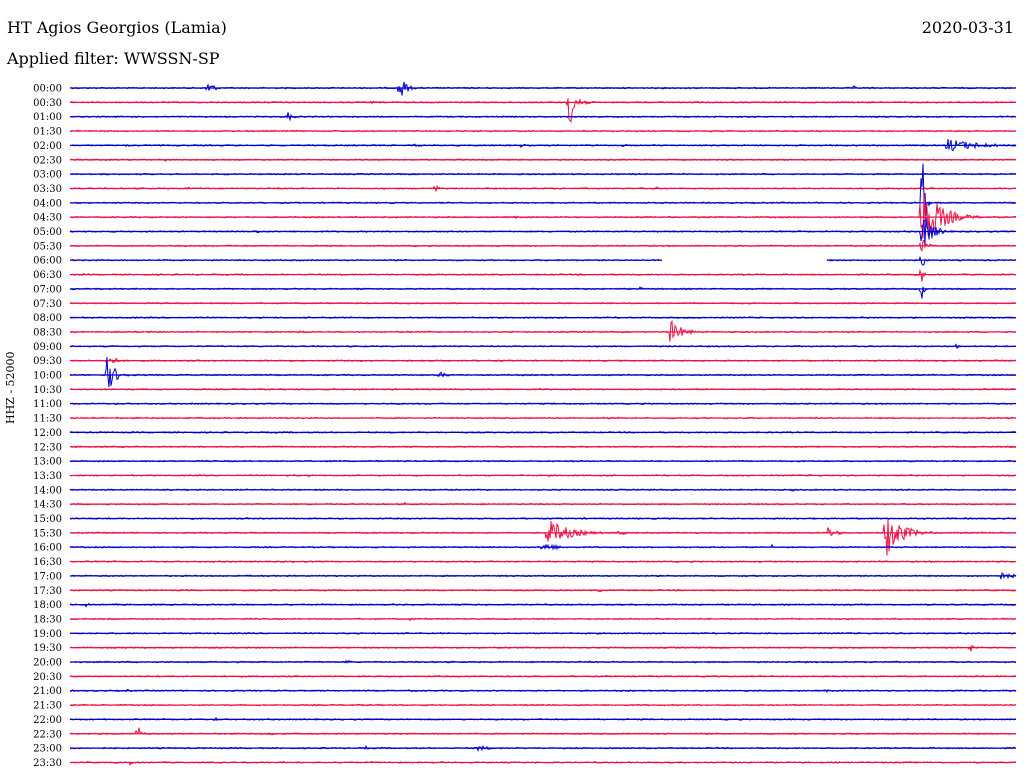 The height and width of the screenshot is (780, 1024). I want to click on time-label: 20:00, so click(47, 663).